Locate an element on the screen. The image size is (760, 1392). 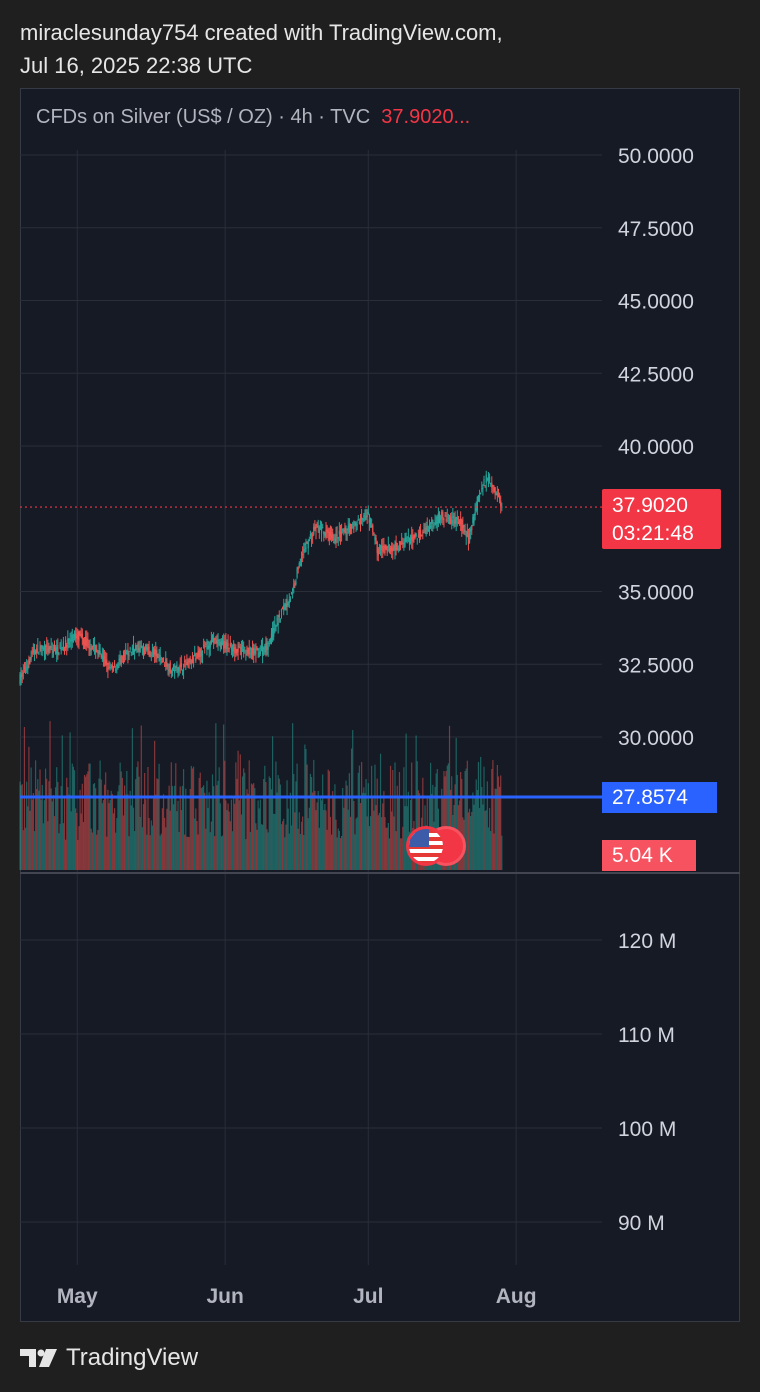
price-tick-label: 30.0000 is located at coordinates (656, 738).